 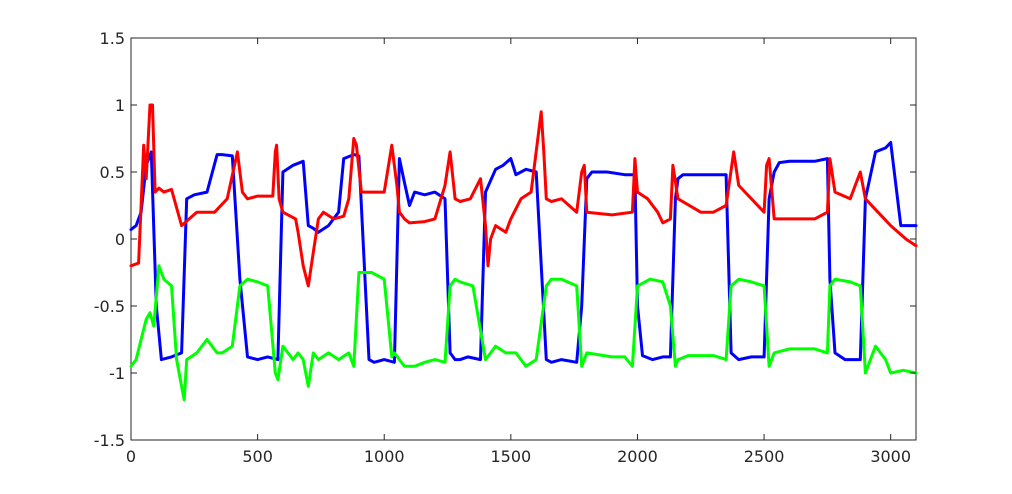 I want to click on y-tick-label: -1.5, so click(x=109, y=440).